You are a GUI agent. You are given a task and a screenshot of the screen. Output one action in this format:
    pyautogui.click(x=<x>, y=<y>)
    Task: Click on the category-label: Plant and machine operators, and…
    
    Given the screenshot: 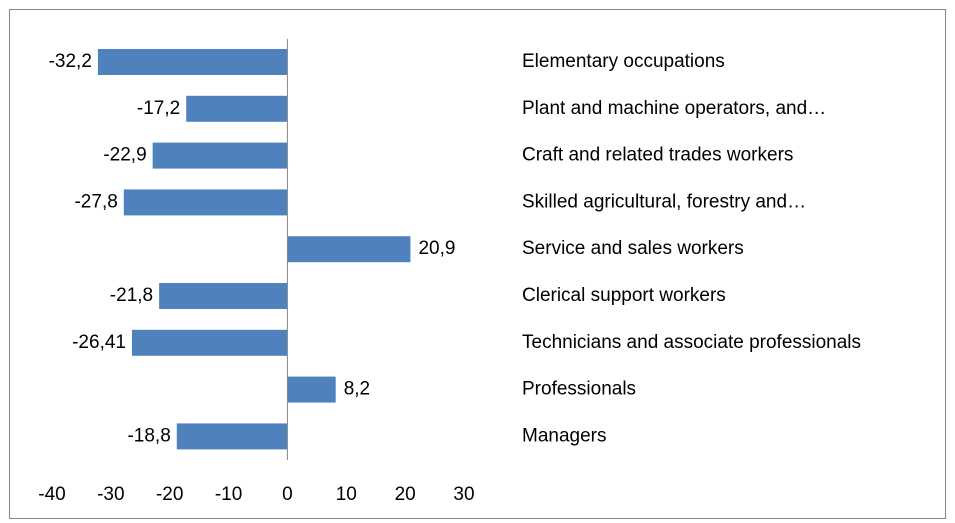 What is the action you would take?
    pyautogui.click(x=674, y=108)
    